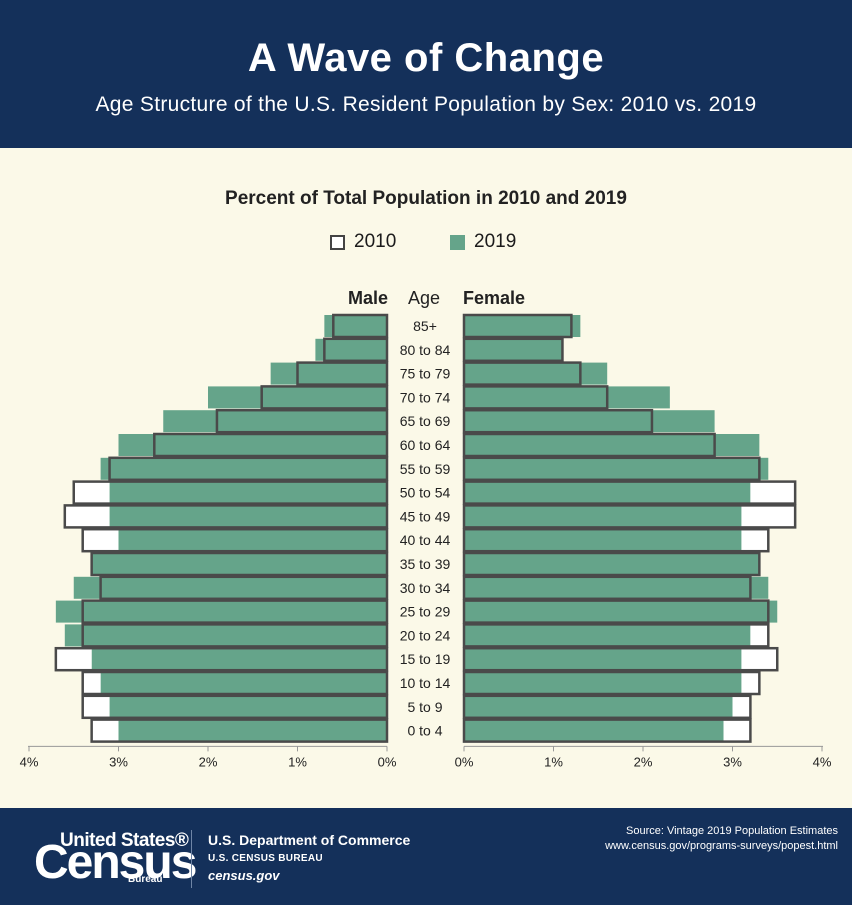  I want to click on age-label-5-to-9: 5 to 9, so click(424, 707).